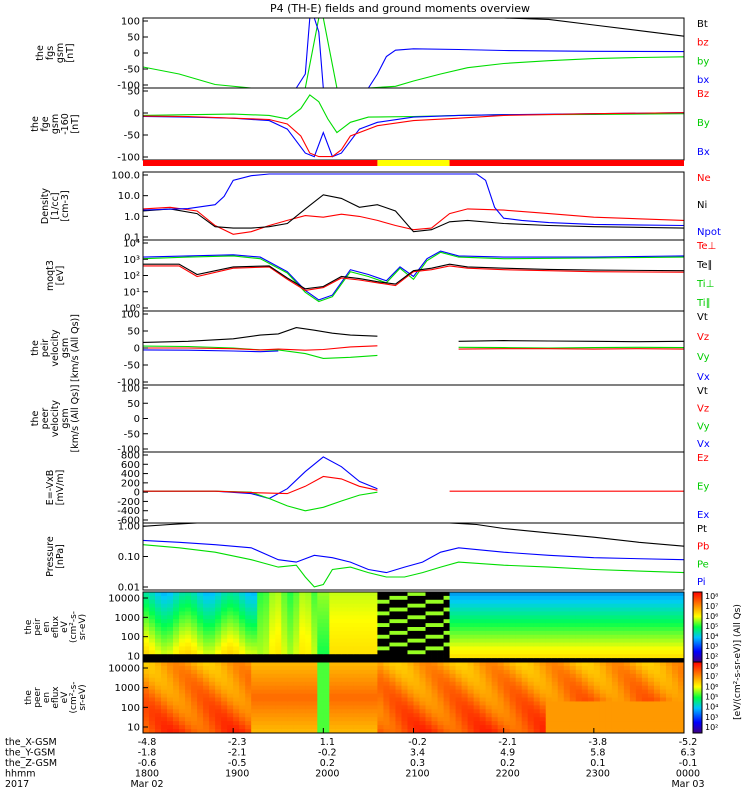 The height and width of the screenshot is (800, 750). Describe the element at coordinates (413, 53) in the screenshot. I see `series-line` at that location.